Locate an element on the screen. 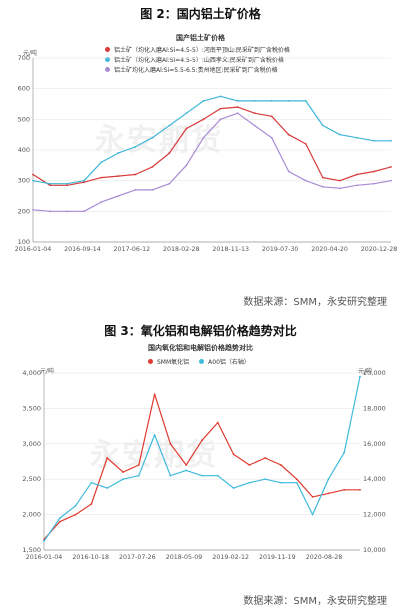 Image resolution: width=401 pixels, height=610 pixels. y-tick-label: 500 is located at coordinates (24, 119).